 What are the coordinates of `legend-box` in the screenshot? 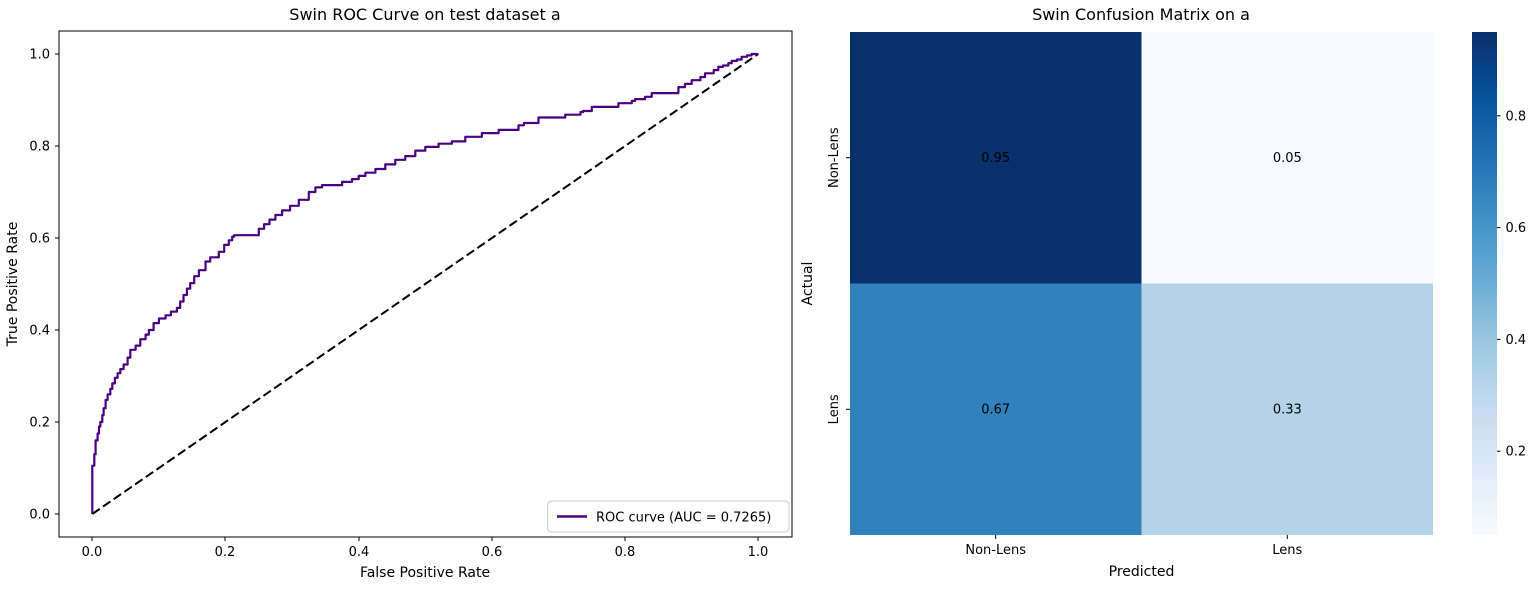 It's located at (668, 516).